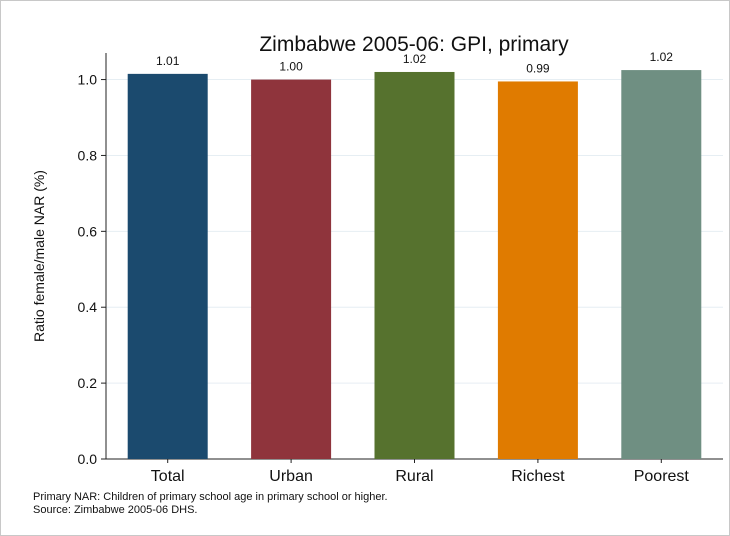  What do you see at coordinates (538, 68) in the screenshot?
I see `bar-value-label: 0.99` at bounding box center [538, 68].